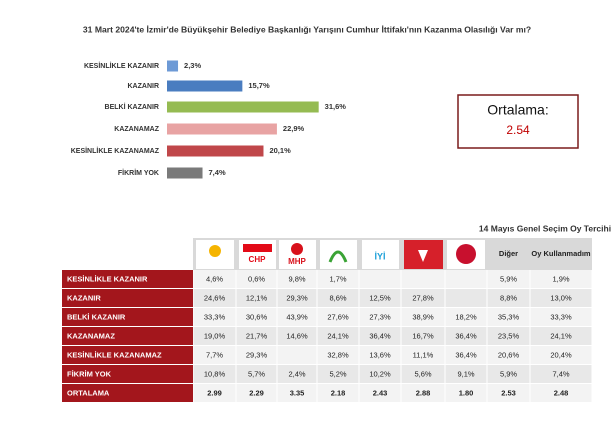 The height and width of the screenshot is (429, 614). Describe the element at coordinates (297, 249) in the screenshot. I see `logo-mhp-icon` at that location.